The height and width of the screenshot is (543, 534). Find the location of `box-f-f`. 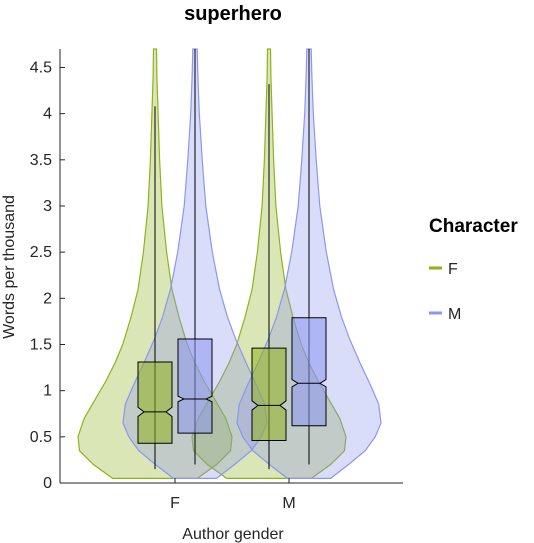

box-f-f is located at coordinates (155, 402).